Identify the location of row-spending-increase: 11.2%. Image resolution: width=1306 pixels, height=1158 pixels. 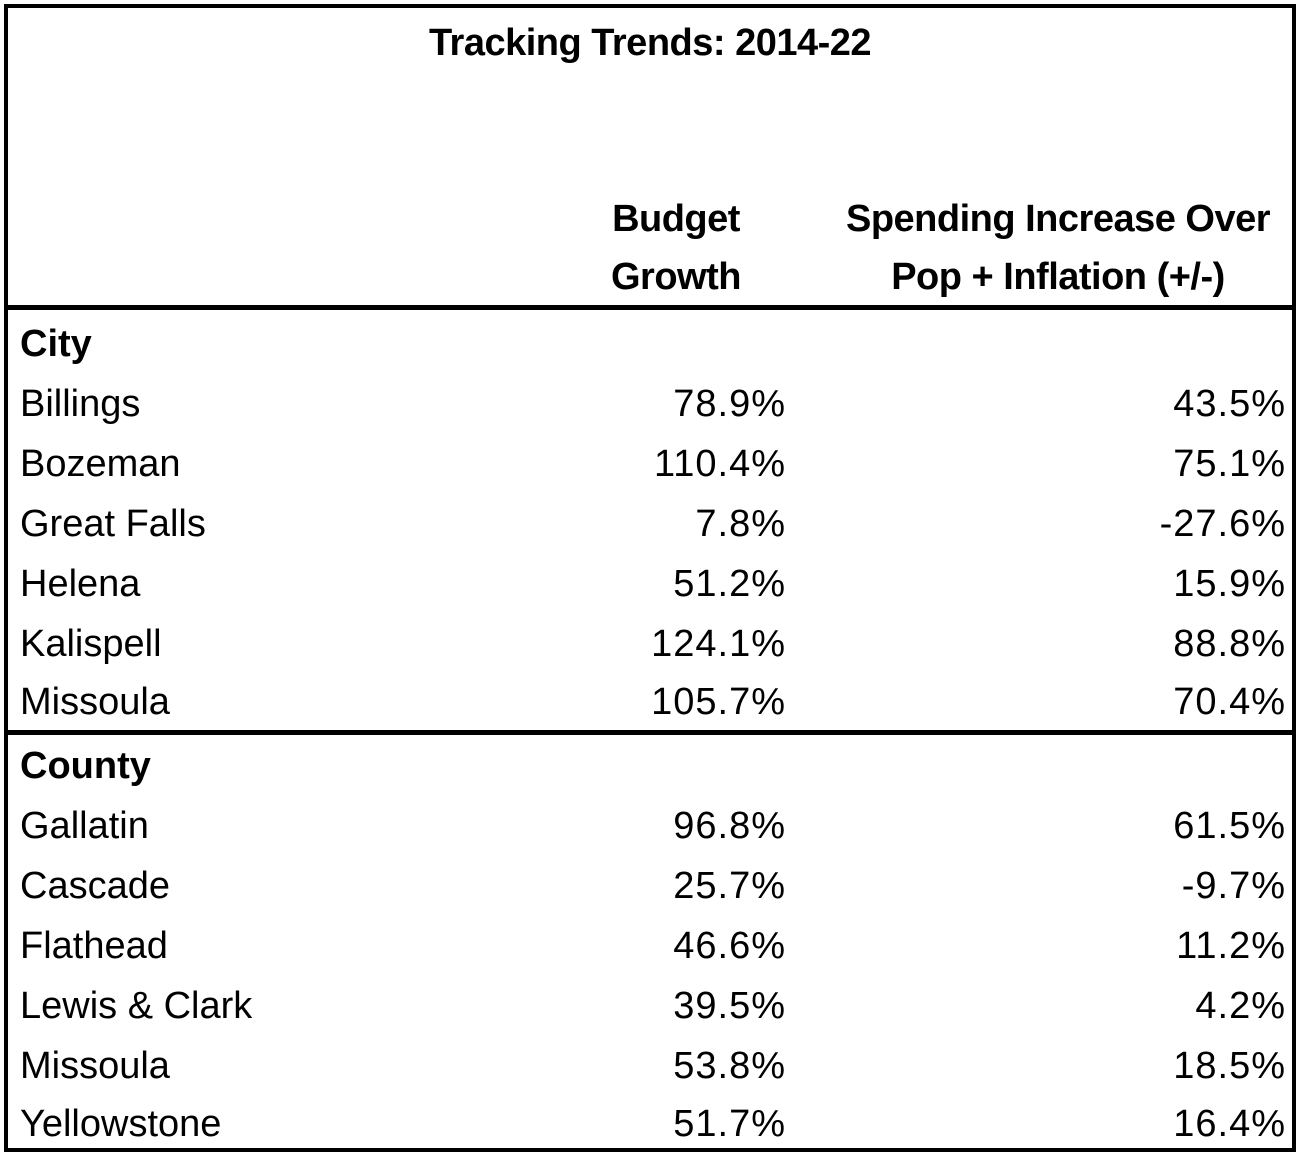
(1231, 946).